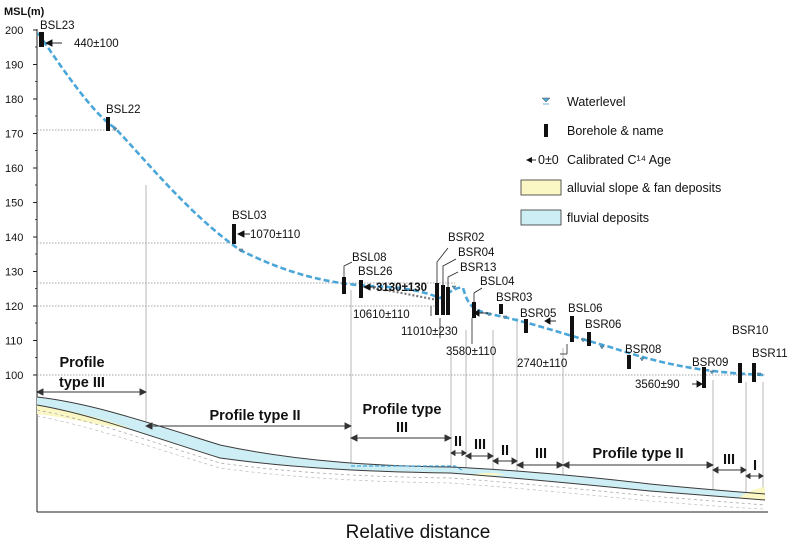 Image resolution: width=800 pixels, height=545 pixels. Describe the element at coordinates (643, 350) in the screenshot. I see `borehole-label: BSR08` at that location.